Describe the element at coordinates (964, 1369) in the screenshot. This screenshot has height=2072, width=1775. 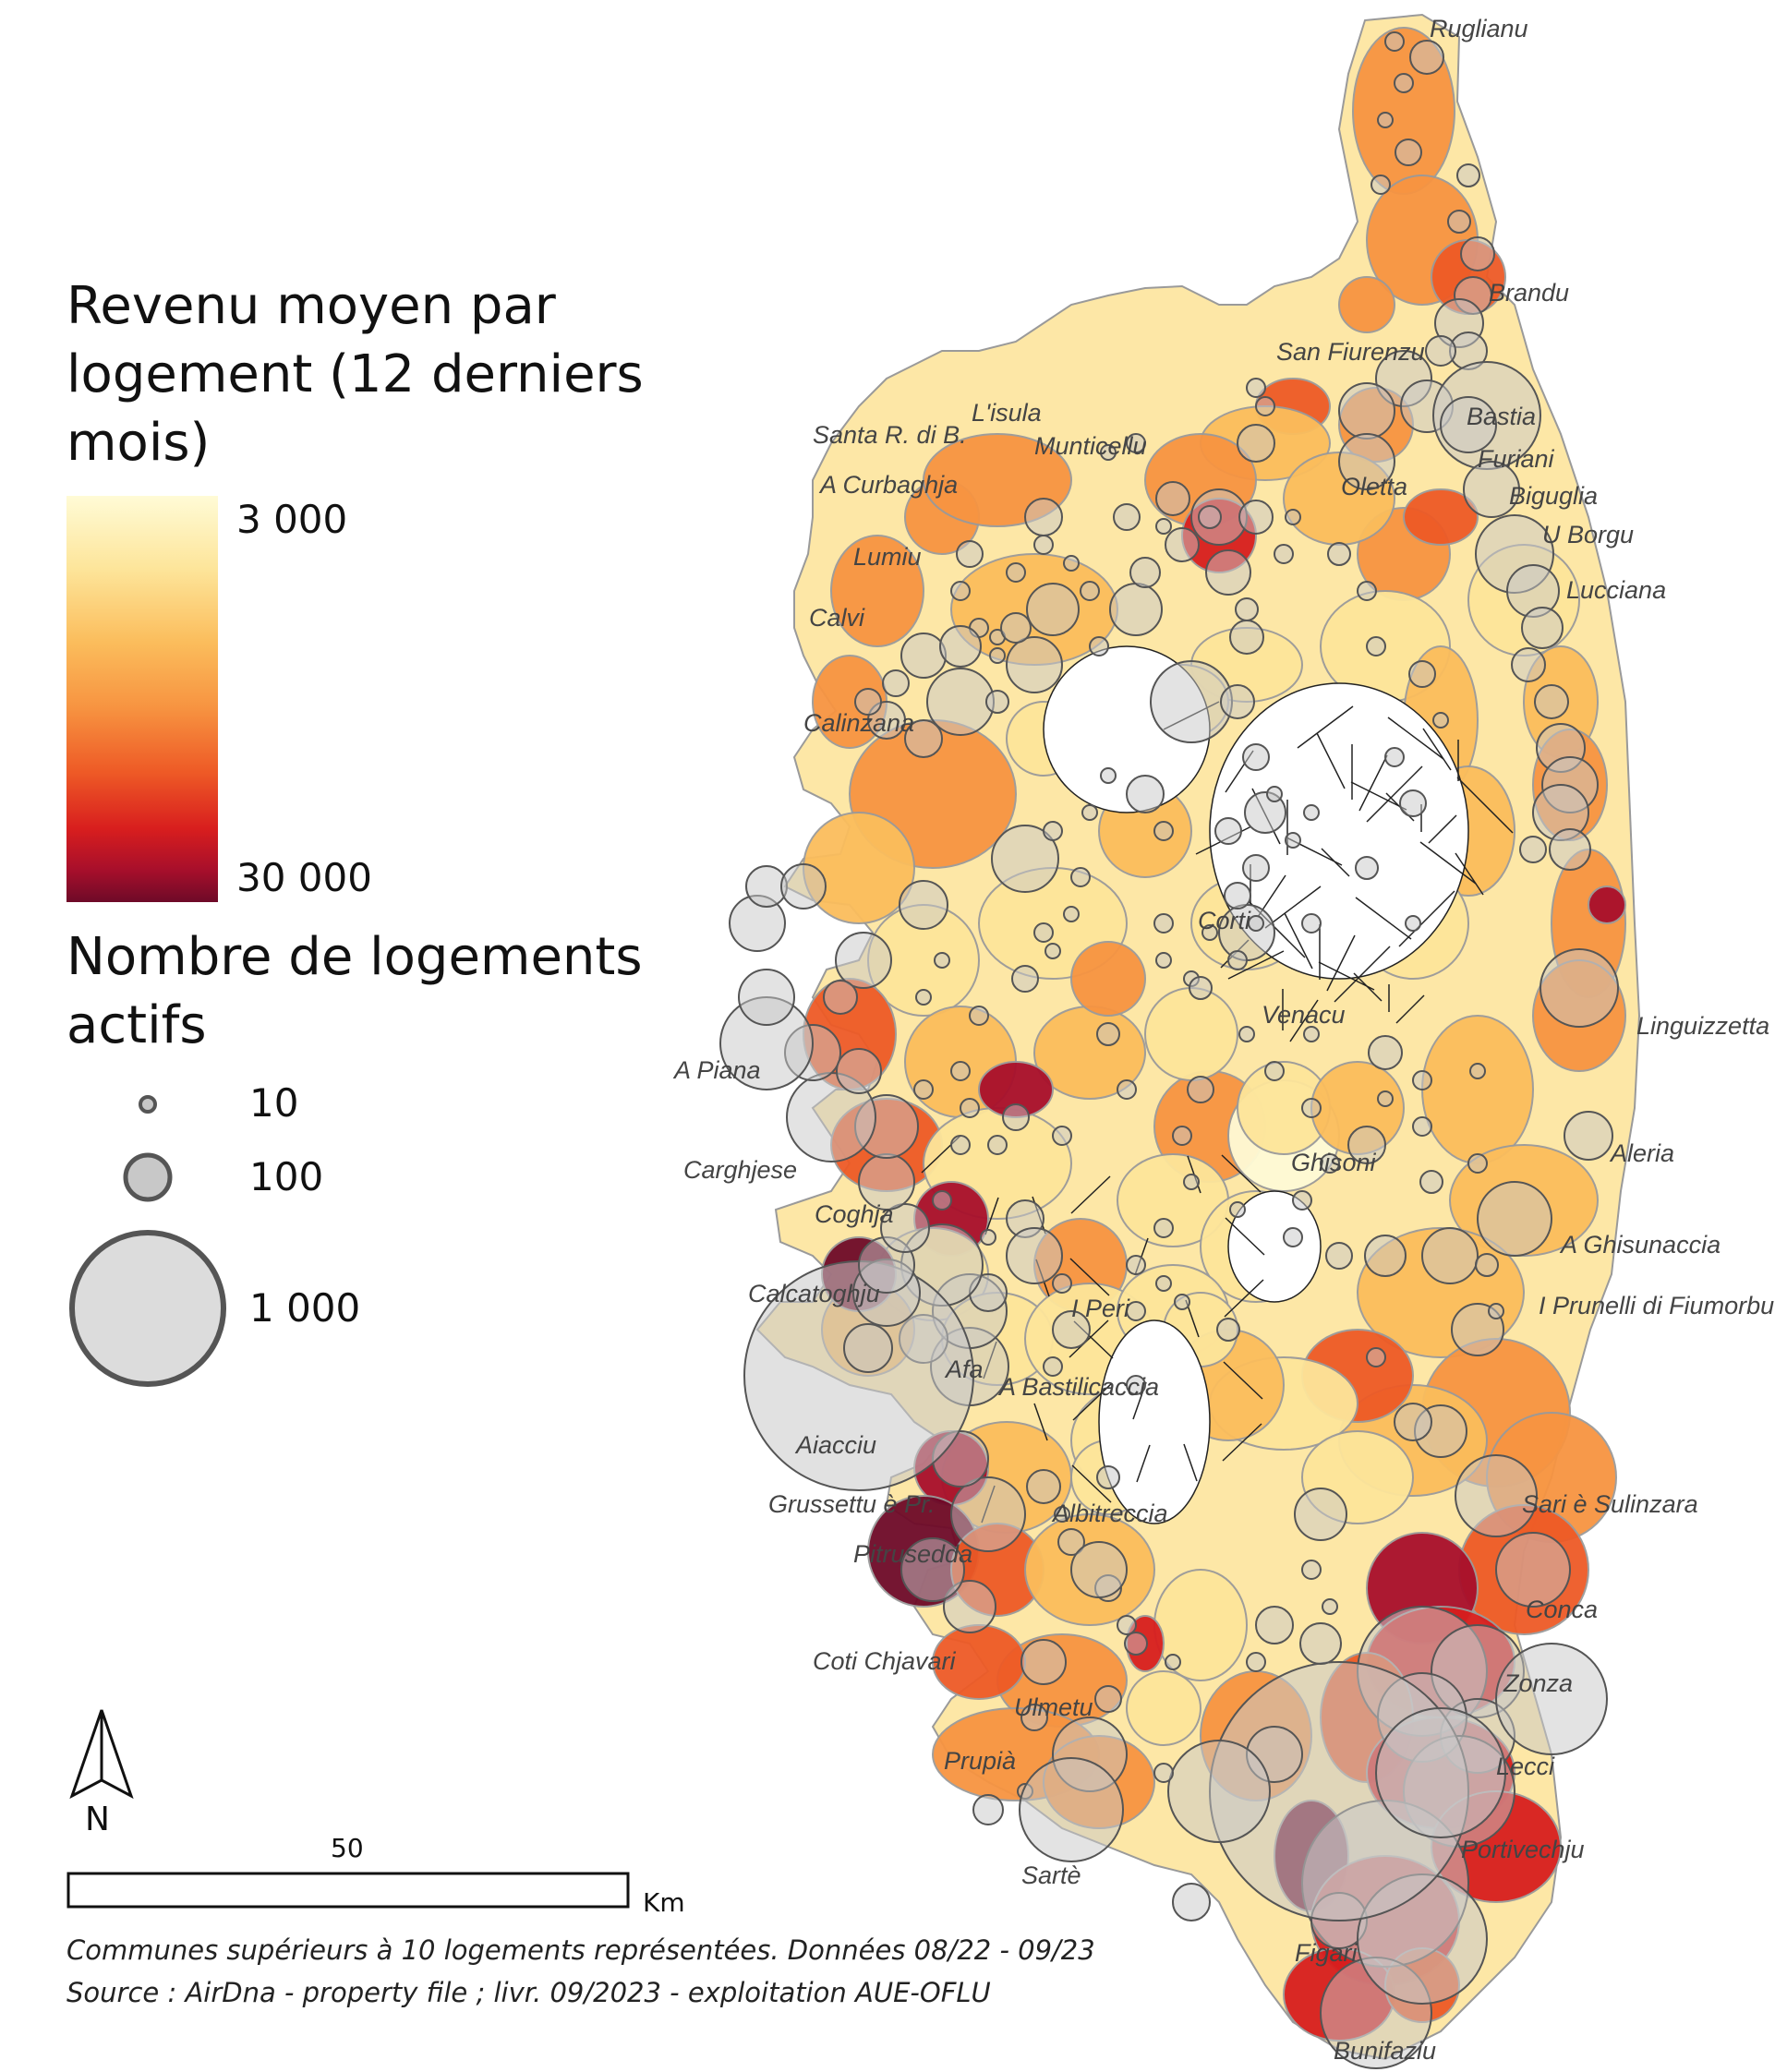
I see `place-label: Afa` at that location.